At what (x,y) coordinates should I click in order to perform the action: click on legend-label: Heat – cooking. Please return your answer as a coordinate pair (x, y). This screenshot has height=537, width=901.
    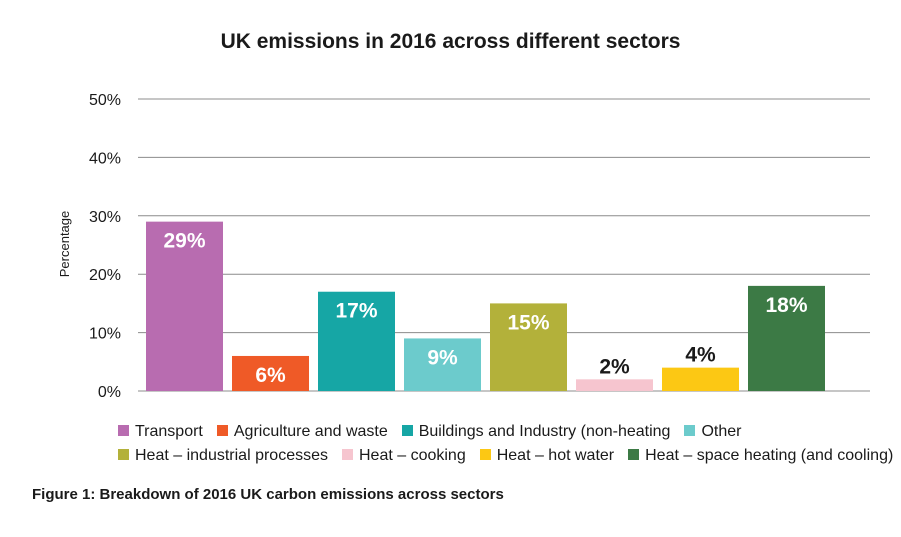
    Looking at the image, I should click on (412, 455).